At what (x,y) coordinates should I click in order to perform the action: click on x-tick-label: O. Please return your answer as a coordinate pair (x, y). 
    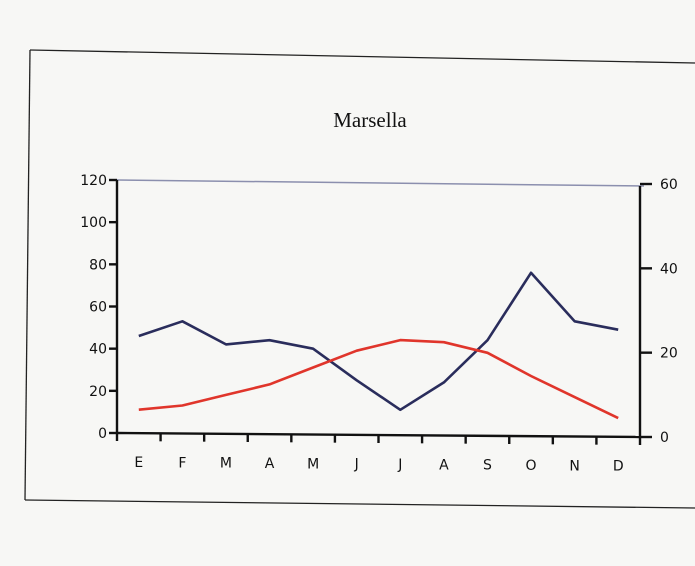
    Looking at the image, I should click on (531, 466).